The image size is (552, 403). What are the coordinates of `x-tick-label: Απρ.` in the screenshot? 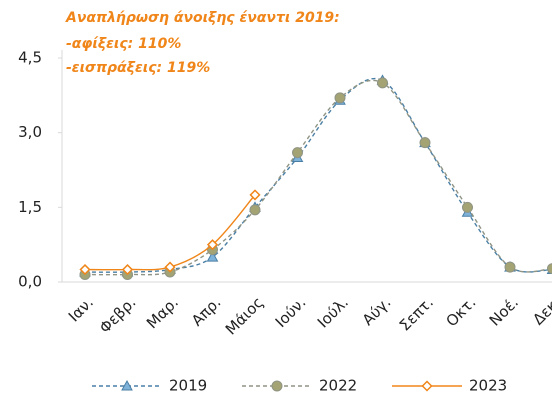 It's located at (206, 311).